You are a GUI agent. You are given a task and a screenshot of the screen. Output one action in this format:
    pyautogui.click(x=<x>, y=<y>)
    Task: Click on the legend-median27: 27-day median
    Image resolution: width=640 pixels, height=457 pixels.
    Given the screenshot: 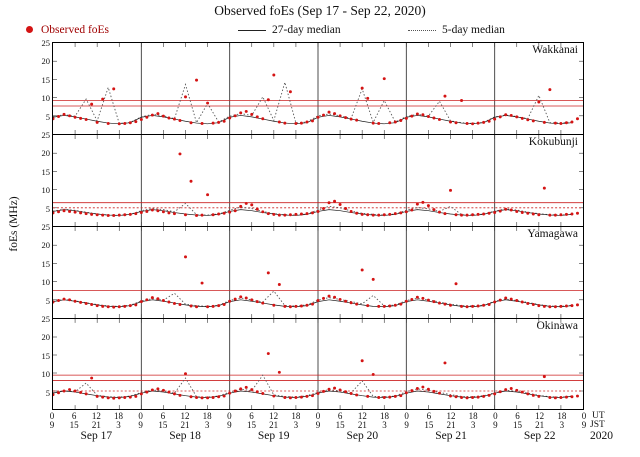 What is the action you would take?
    pyautogui.click(x=289, y=30)
    